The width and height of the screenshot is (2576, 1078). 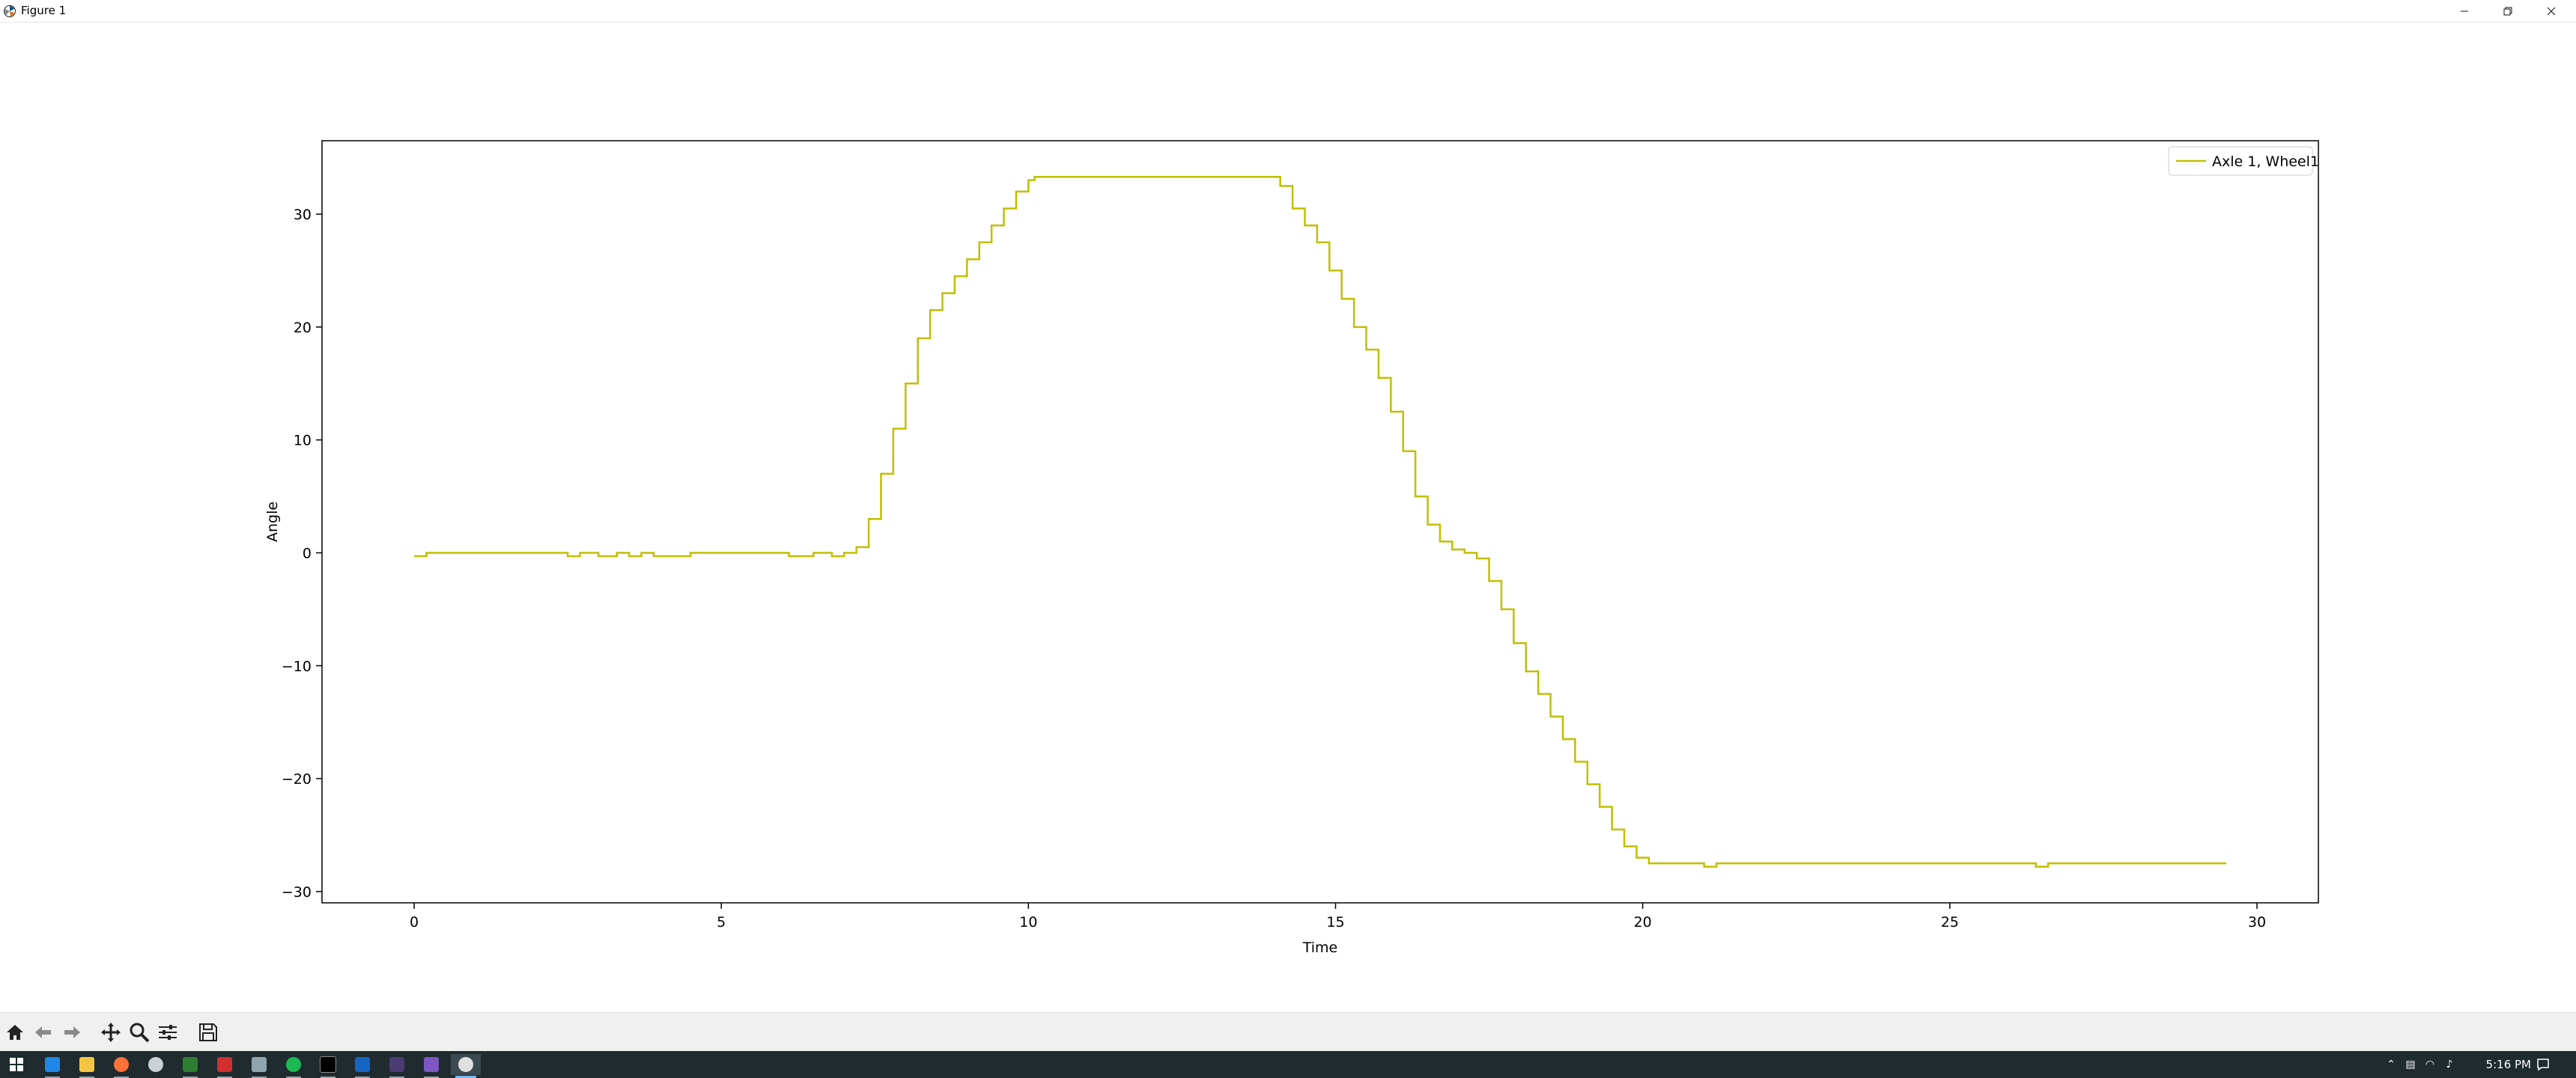 I want to click on configure-subplots-icon, so click(x=168, y=1032).